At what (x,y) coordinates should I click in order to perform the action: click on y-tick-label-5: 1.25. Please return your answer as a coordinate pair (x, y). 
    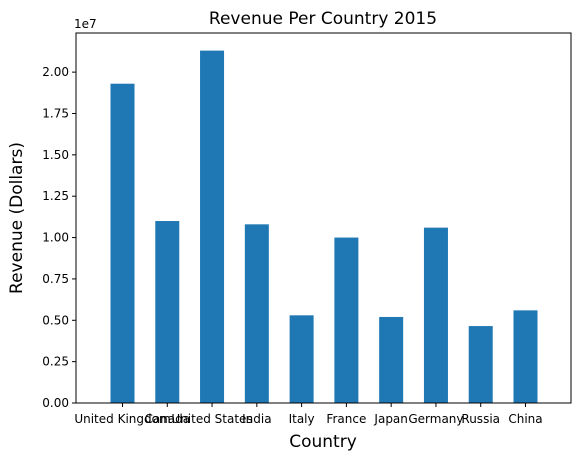
    Looking at the image, I should click on (55, 196).